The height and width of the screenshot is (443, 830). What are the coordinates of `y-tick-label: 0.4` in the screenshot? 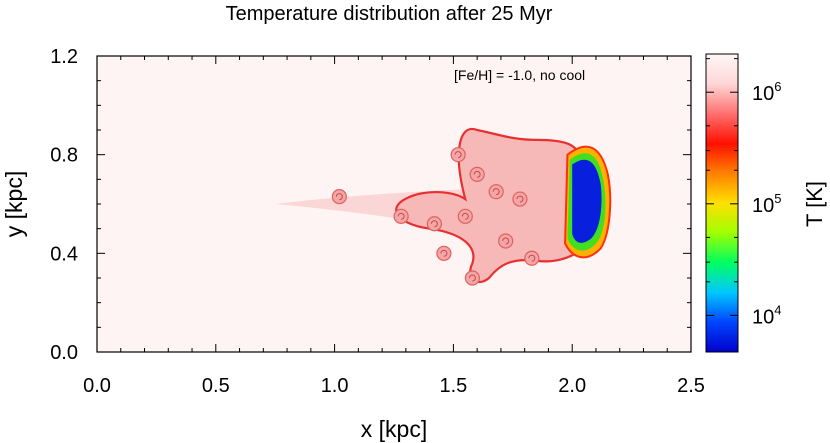 It's located at (64, 254).